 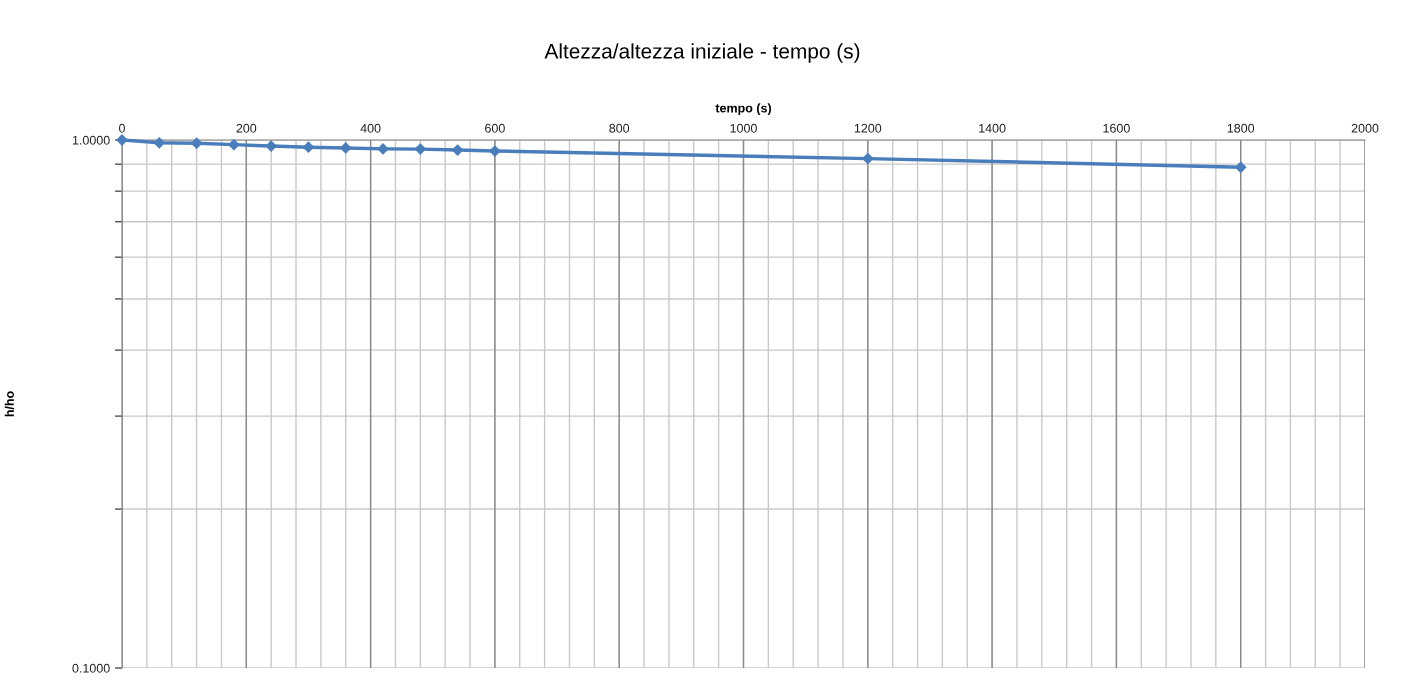 I want to click on x-tick-label: 600, so click(x=495, y=128).